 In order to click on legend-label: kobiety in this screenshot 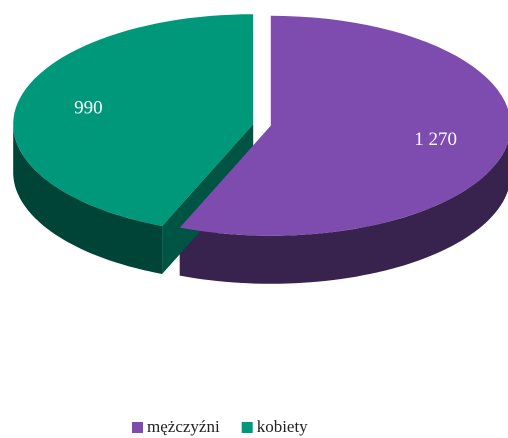, I will do `click(282, 426)`.